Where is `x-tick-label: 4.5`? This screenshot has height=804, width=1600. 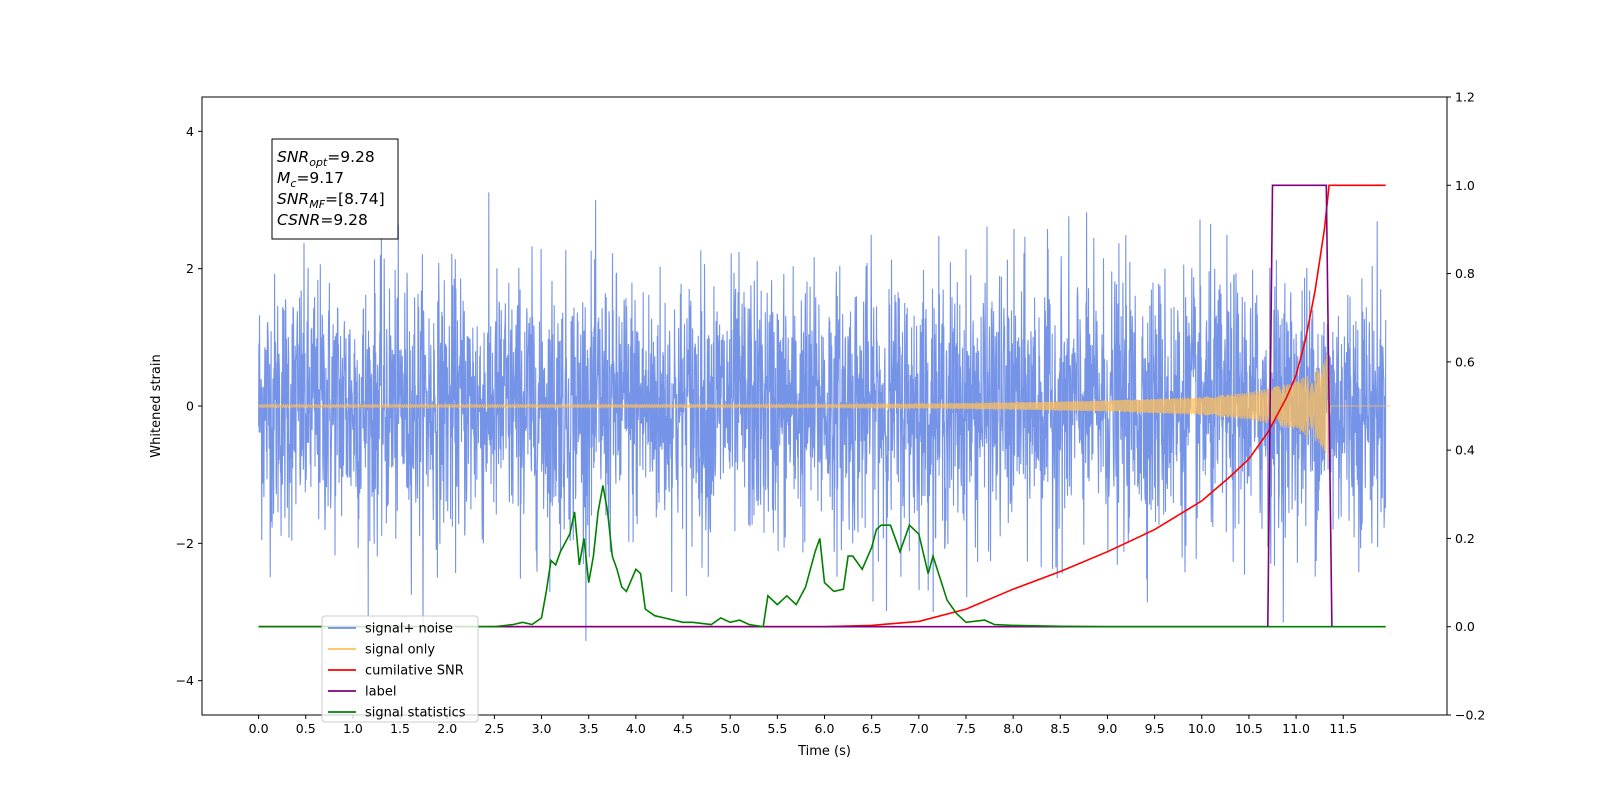 x-tick-label: 4.5 is located at coordinates (683, 728).